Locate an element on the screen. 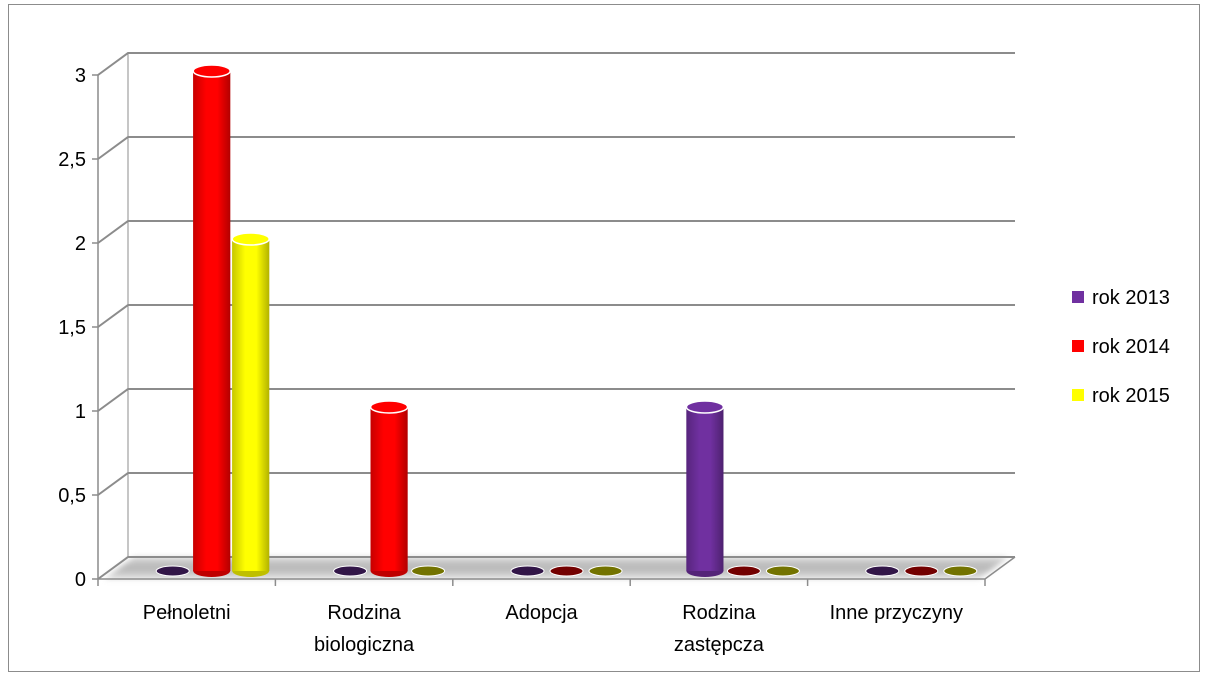  legend-label: rok 2014 is located at coordinates (1131, 347).